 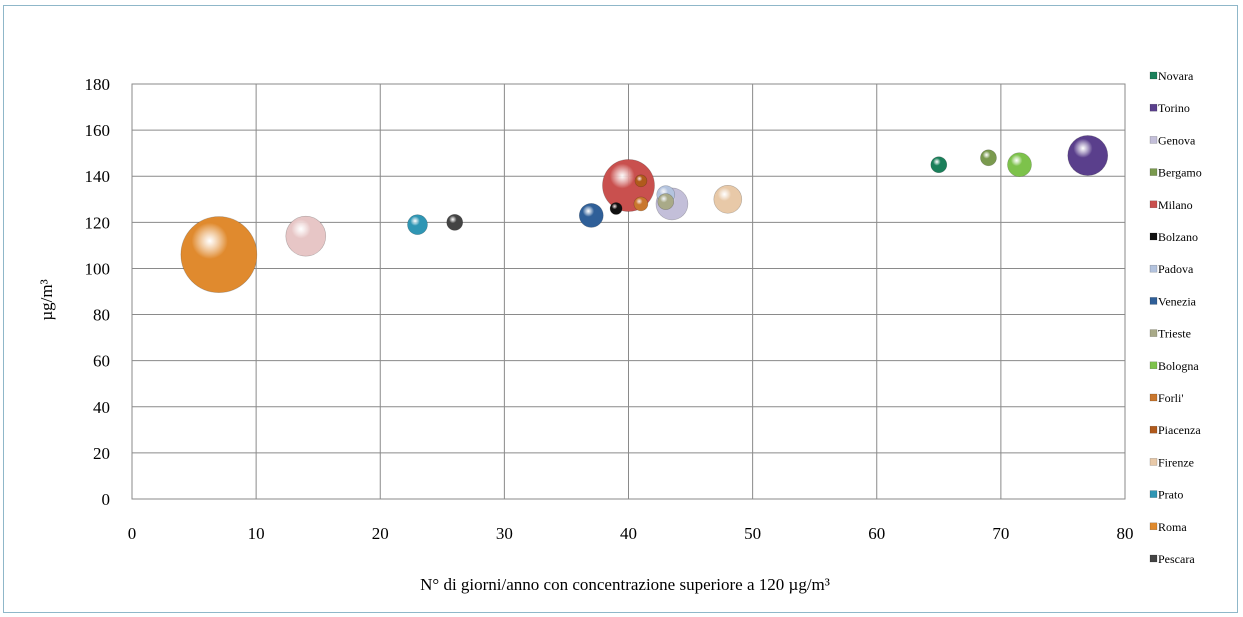 I want to click on x-tick-label: 20, so click(x=380, y=533).